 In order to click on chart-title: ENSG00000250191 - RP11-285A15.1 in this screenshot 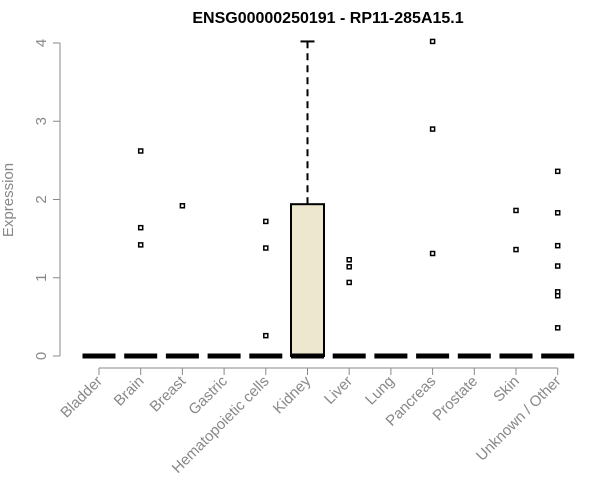, I will do `click(327, 18)`.